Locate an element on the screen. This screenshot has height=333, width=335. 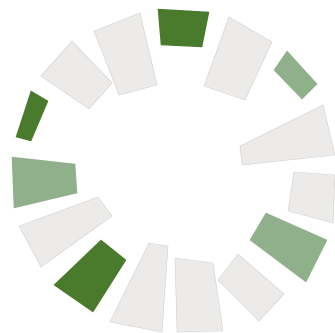
segment-left is located at coordinates (44, 182).